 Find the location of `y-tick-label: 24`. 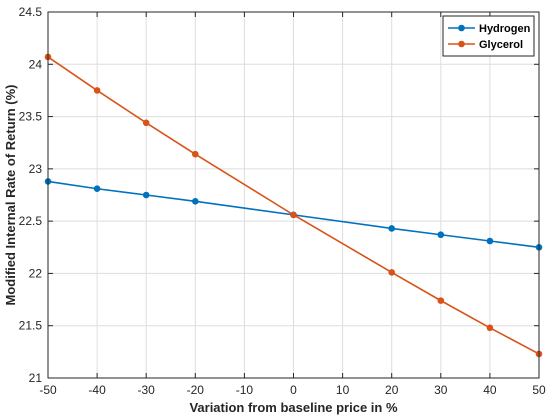

y-tick-label: 24 is located at coordinates (36, 64).